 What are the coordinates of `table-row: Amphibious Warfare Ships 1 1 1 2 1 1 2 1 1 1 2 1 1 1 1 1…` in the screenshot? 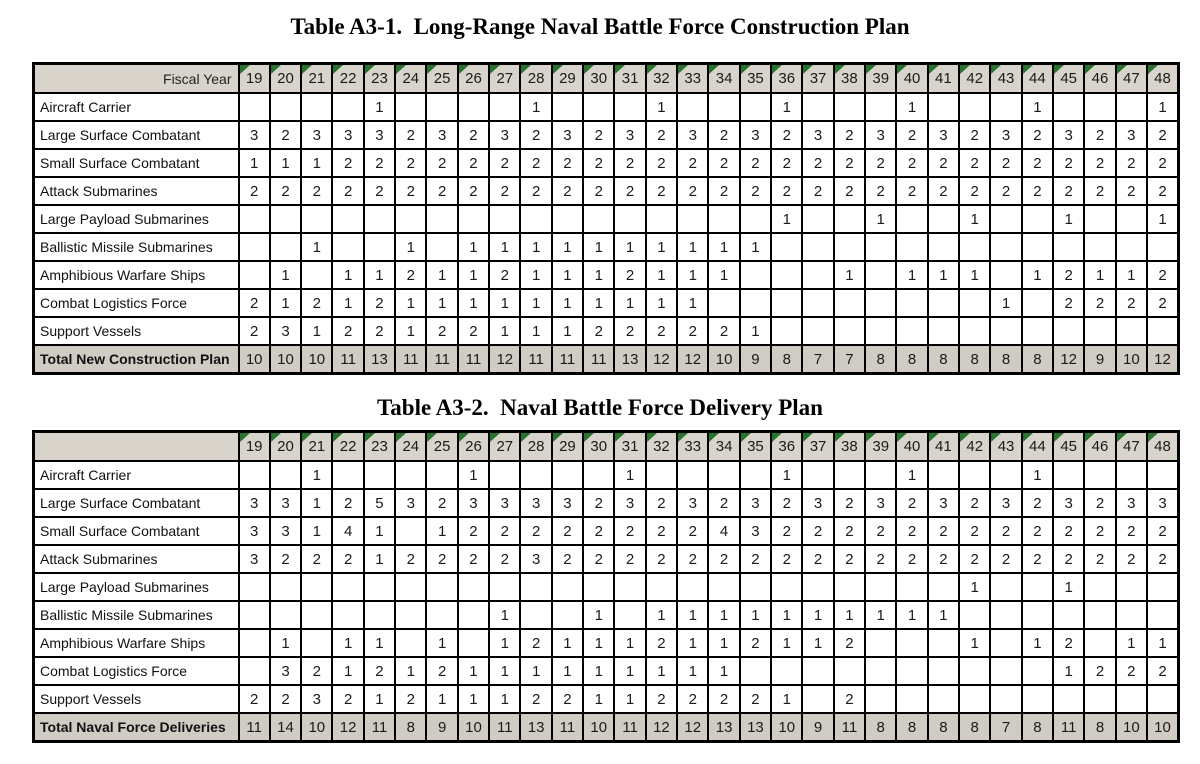 It's located at (606, 275).